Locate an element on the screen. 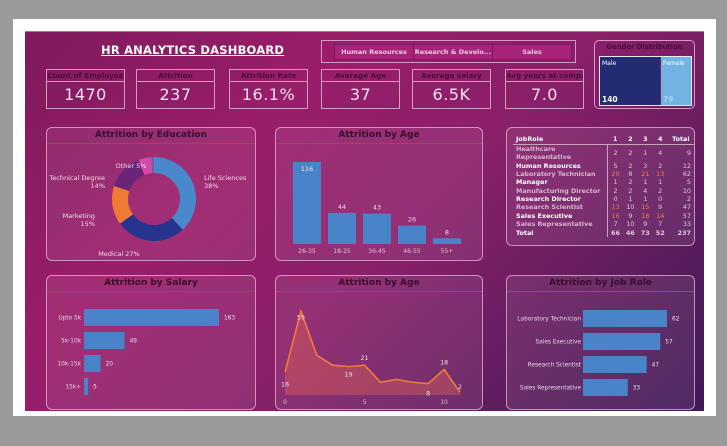 The width and height of the screenshot is (727, 446). chart-title: Attrition by Salary is located at coordinates (151, 284).